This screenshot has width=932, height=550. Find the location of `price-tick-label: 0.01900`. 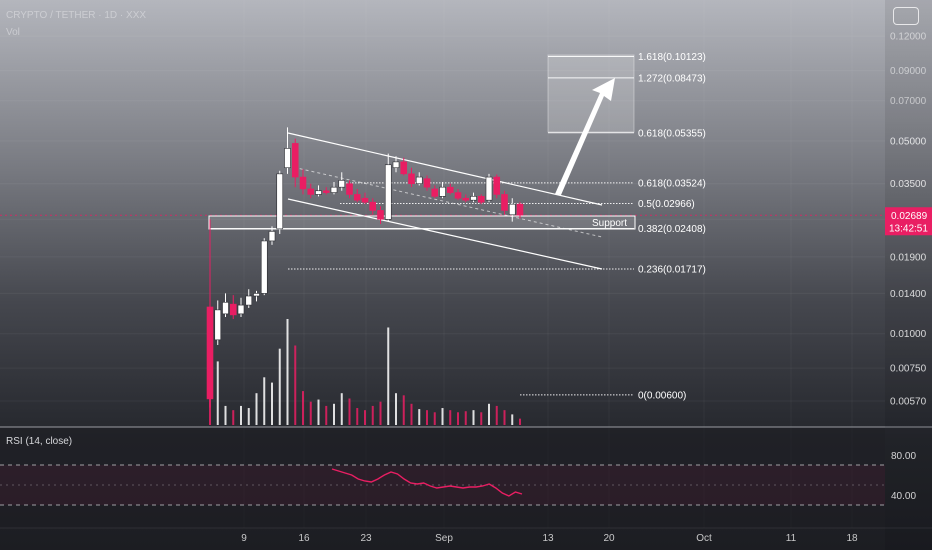

price-tick-label: 0.01900 is located at coordinates (908, 257).